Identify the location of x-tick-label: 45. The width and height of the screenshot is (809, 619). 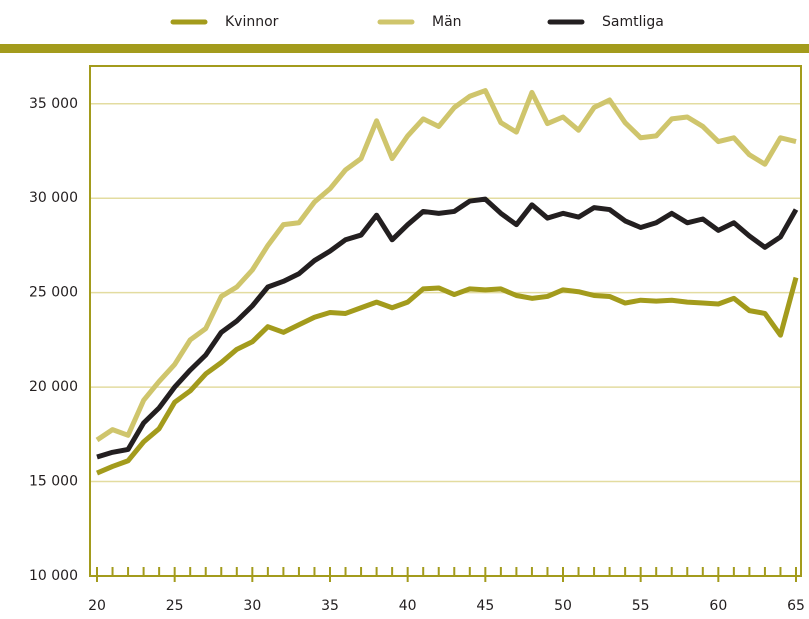
(485, 606).